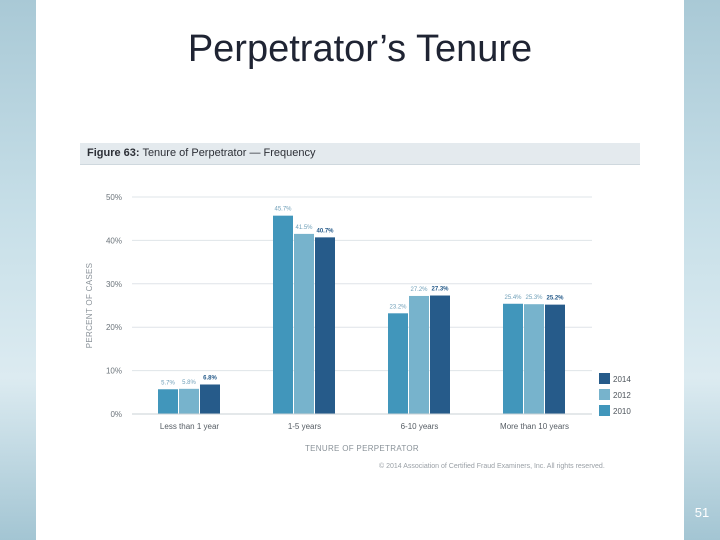 The image size is (720, 540). I want to click on y-tick-label: 50%, so click(114, 197).